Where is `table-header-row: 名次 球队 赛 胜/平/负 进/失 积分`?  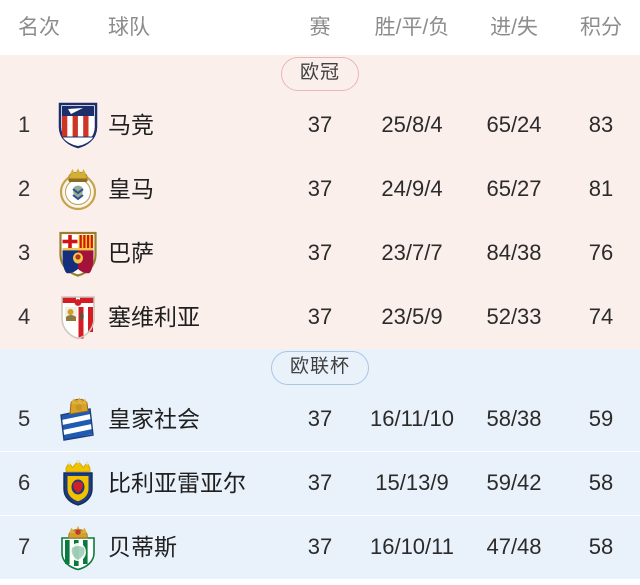 table-header-row: 名次 球队 赛 胜/平/负 进/失 积分 is located at coordinates (320, 27).